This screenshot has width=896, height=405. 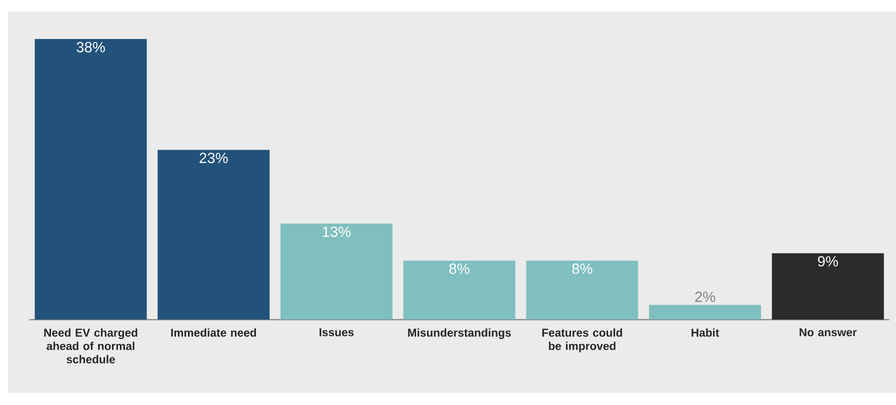 I want to click on data-label: 38%, so click(x=90, y=47).